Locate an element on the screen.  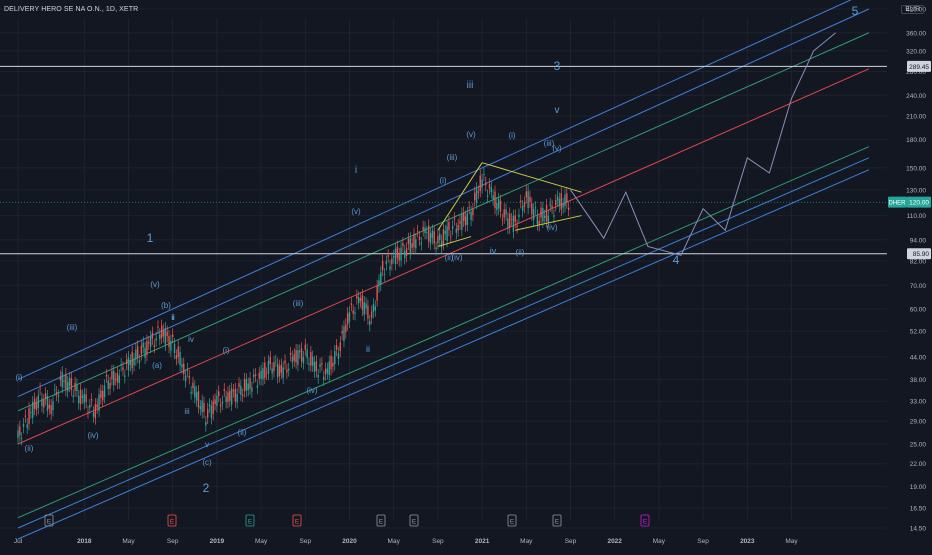
y-tick-label: 360.00 is located at coordinates (916, 33).